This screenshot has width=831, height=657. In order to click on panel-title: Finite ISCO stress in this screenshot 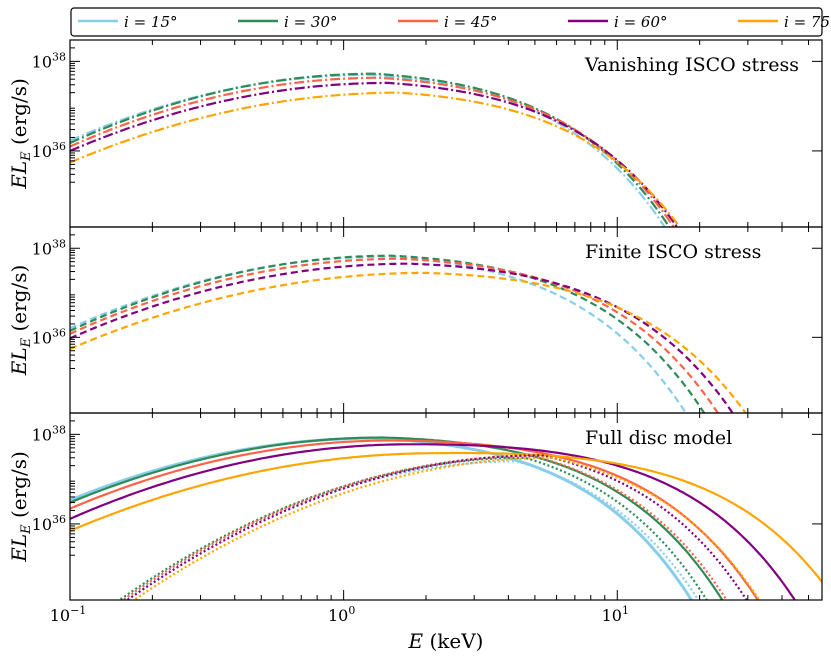, I will do `click(673, 252)`.